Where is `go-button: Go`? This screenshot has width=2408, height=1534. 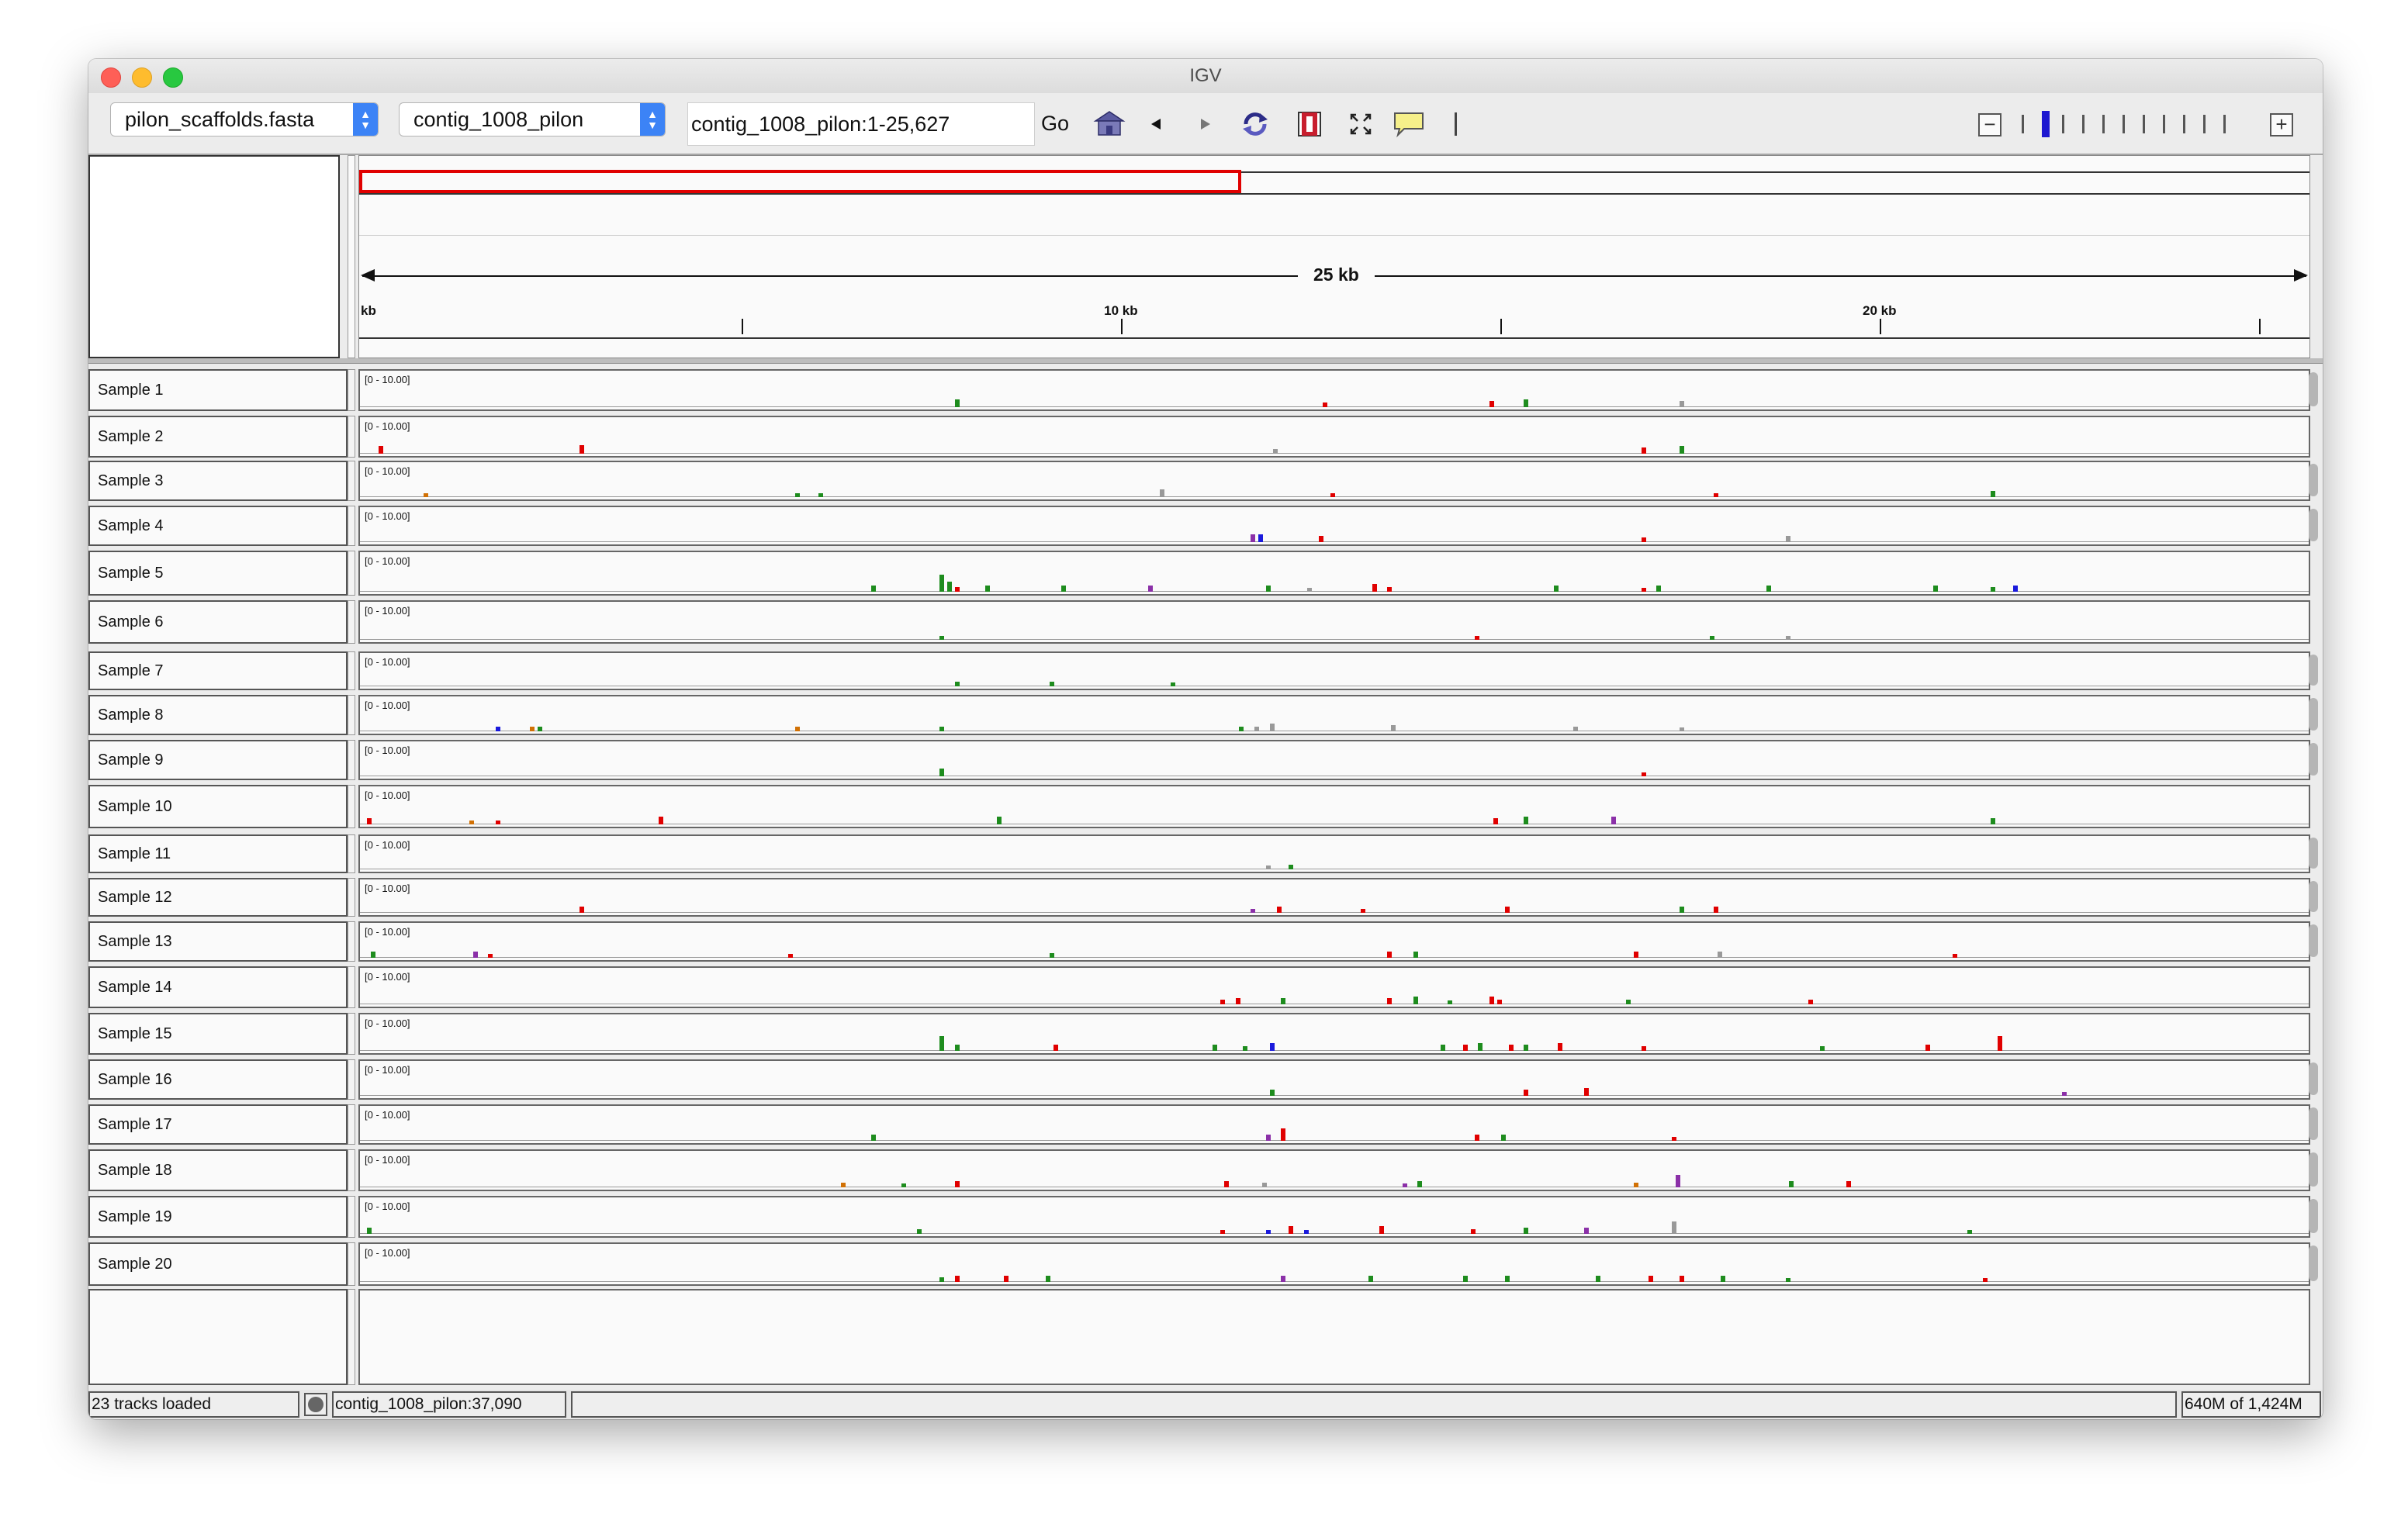
go-button: Go is located at coordinates (1055, 123).